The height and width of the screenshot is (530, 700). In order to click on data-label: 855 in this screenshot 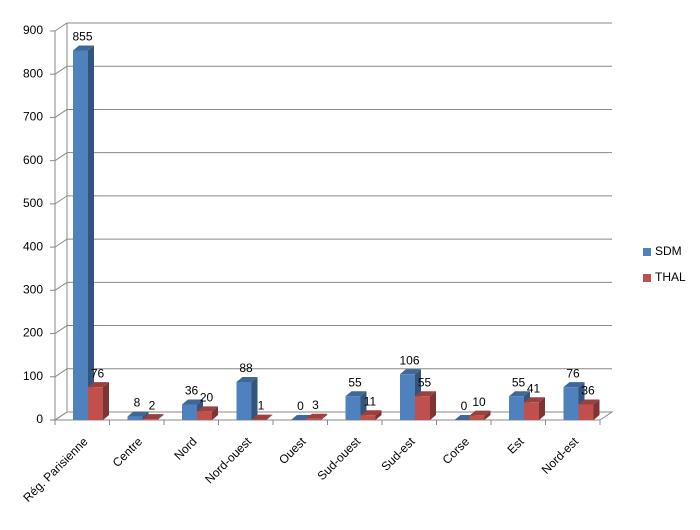, I will do `click(82, 37)`.